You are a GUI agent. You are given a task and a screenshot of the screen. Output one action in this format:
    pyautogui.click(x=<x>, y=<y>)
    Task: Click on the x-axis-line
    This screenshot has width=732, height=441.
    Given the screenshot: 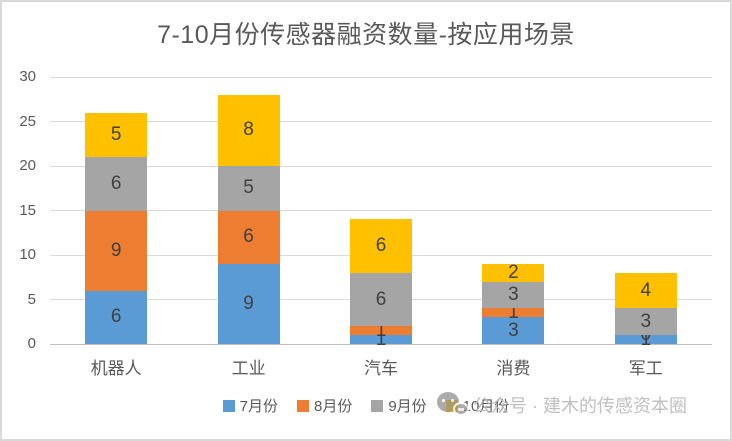 What is the action you would take?
    pyautogui.click(x=381, y=344)
    